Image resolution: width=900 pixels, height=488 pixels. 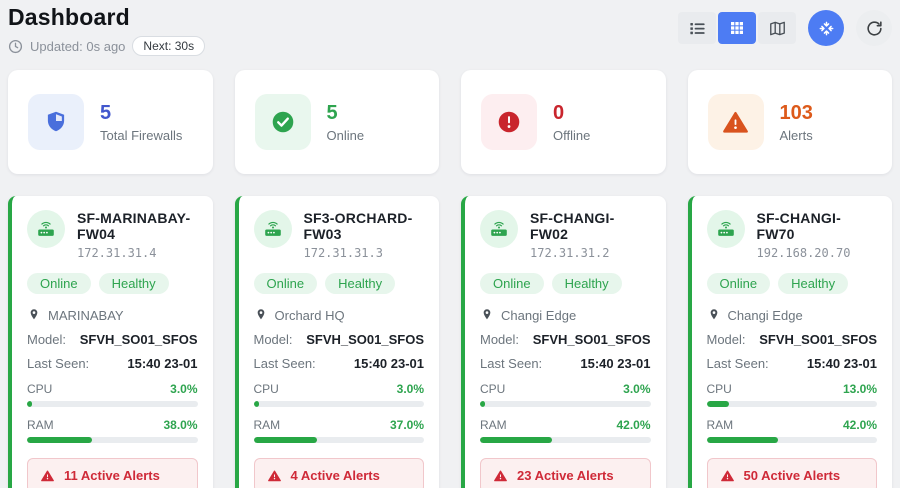 I want to click on firewall-name: SF-CHANGI-FW02, so click(x=572, y=226).